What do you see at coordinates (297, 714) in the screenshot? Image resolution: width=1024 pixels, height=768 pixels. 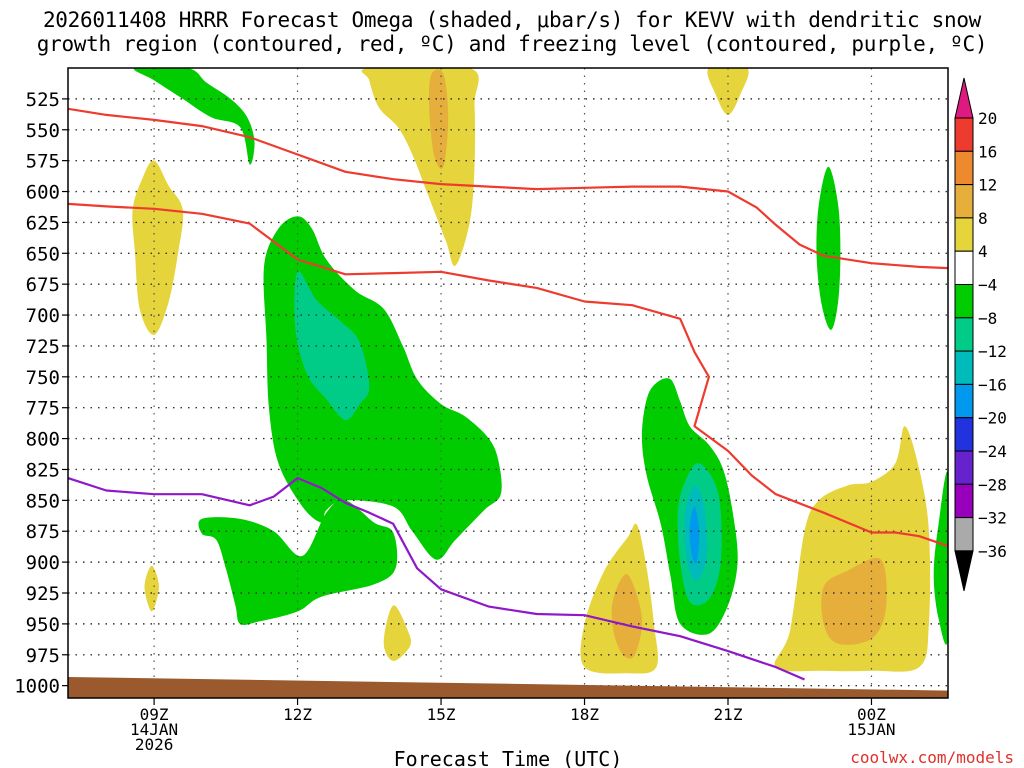 I see `x-tick-label-12Z: 12Z` at bounding box center [297, 714].